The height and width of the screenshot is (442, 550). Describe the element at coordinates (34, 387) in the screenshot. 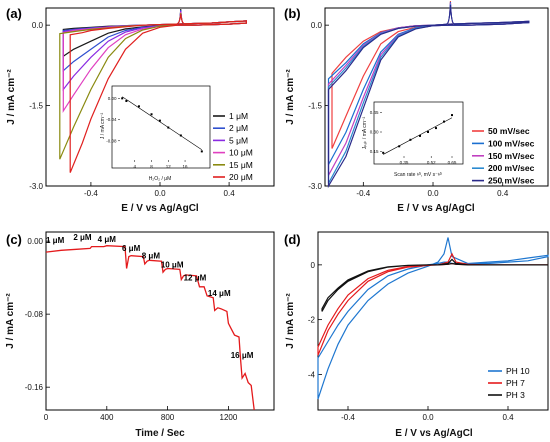

I see `panel-c-ytick-label: -0.16` at that location.